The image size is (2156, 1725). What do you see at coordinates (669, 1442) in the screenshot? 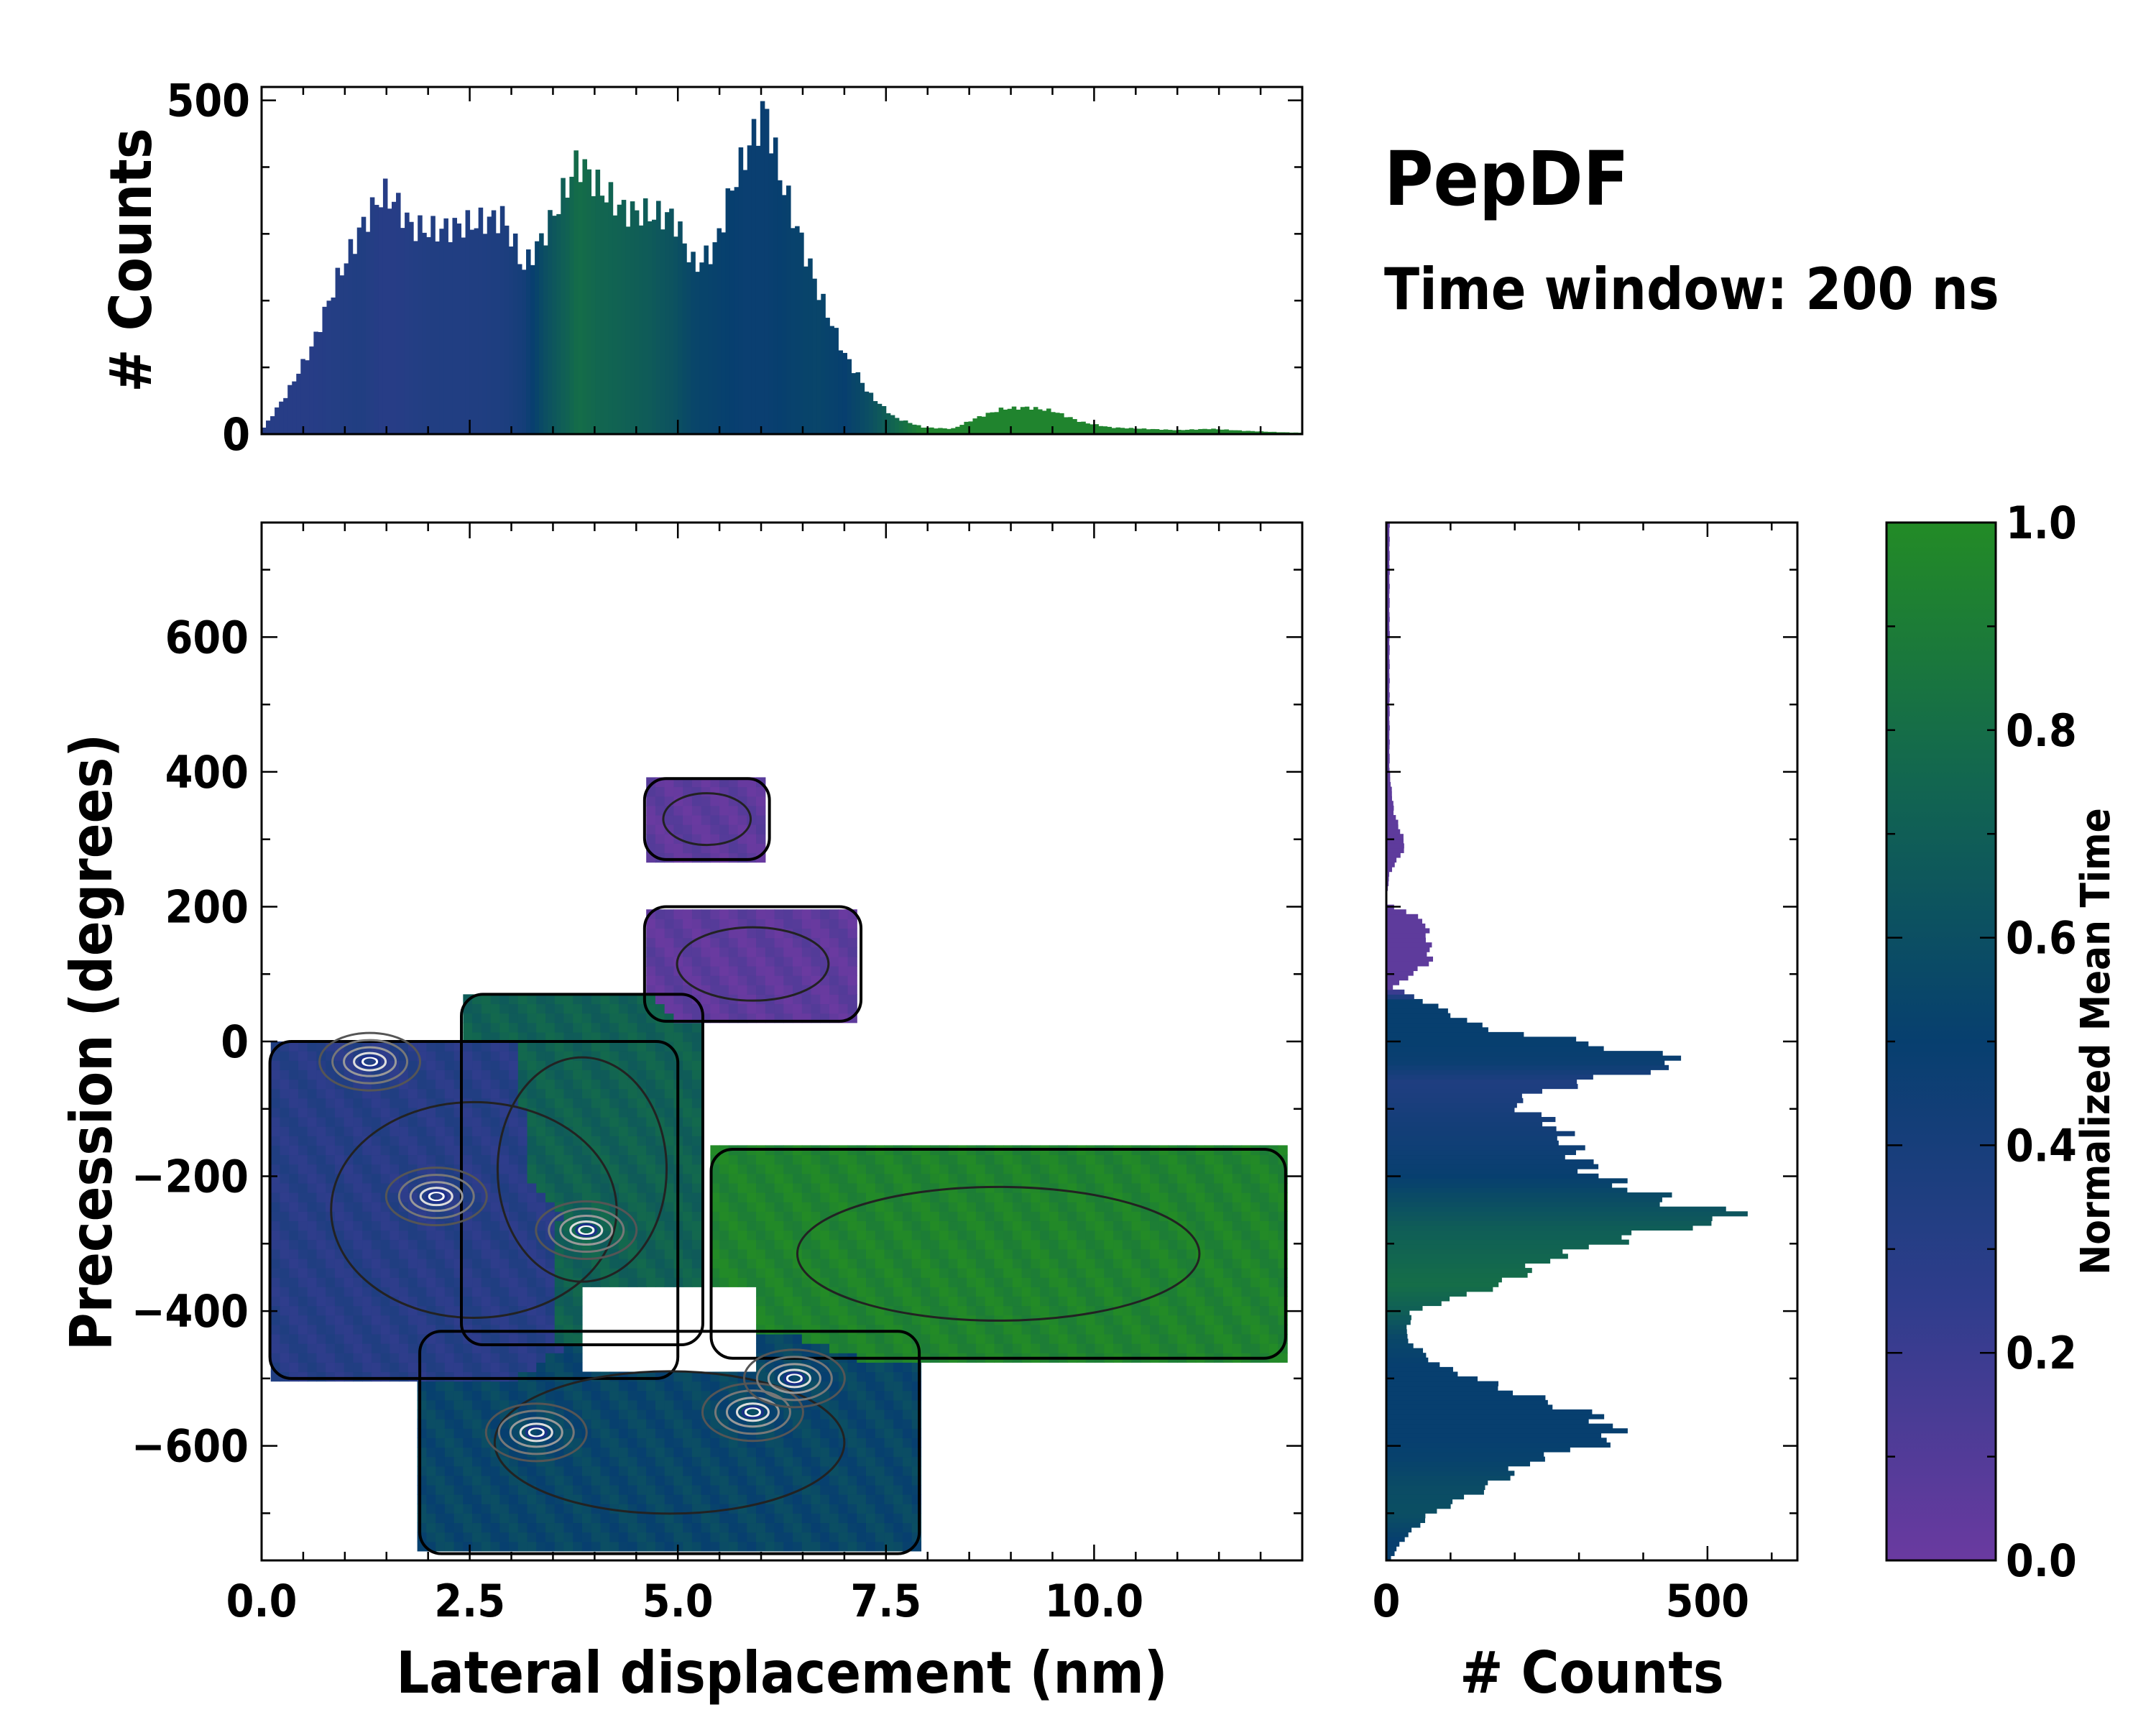
I see `region-boundary` at bounding box center [669, 1442].